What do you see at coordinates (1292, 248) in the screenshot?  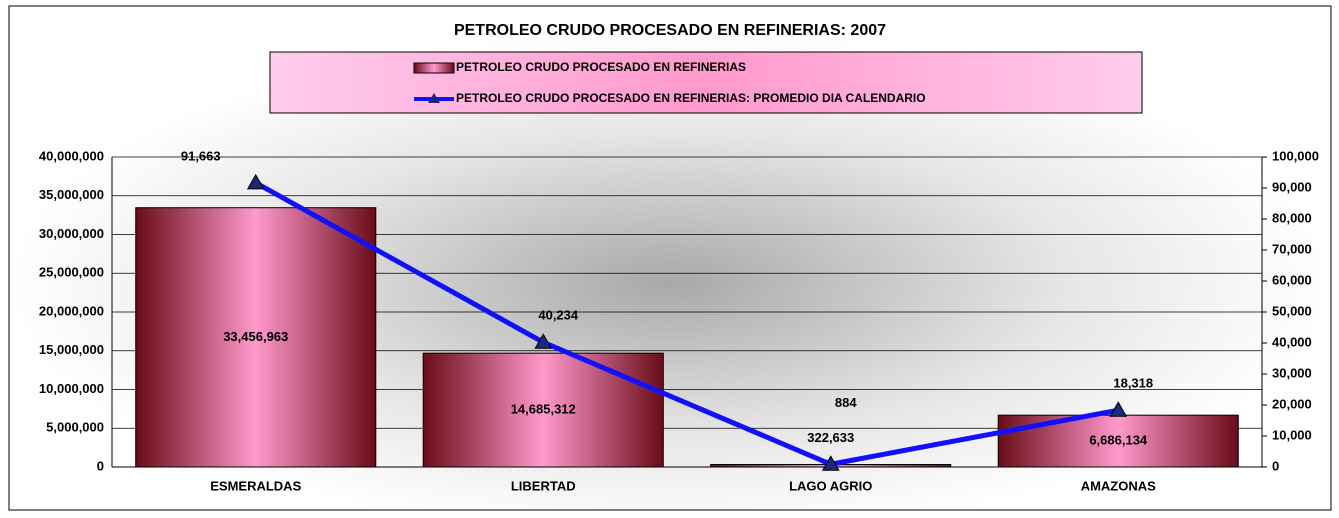 I see `y2-tick-label: 70,000` at bounding box center [1292, 248].